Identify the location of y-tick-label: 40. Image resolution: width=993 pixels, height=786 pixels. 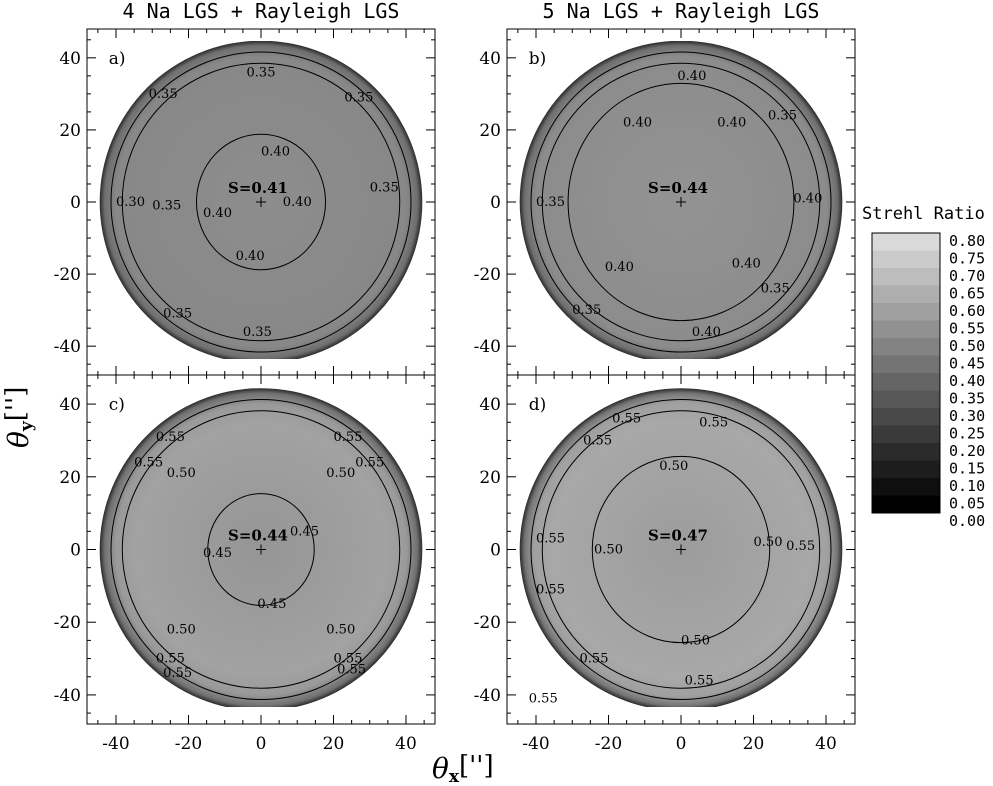
(70, 59).